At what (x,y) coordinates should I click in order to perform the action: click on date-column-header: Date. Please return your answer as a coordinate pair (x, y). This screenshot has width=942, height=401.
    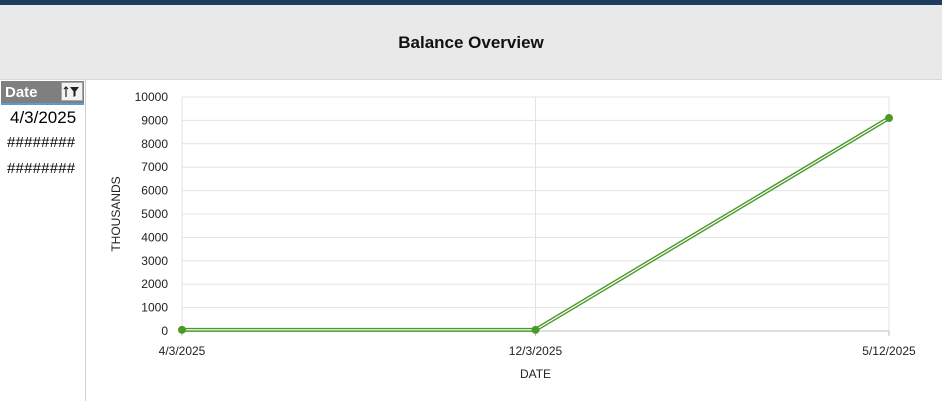
    Looking at the image, I should click on (42, 93).